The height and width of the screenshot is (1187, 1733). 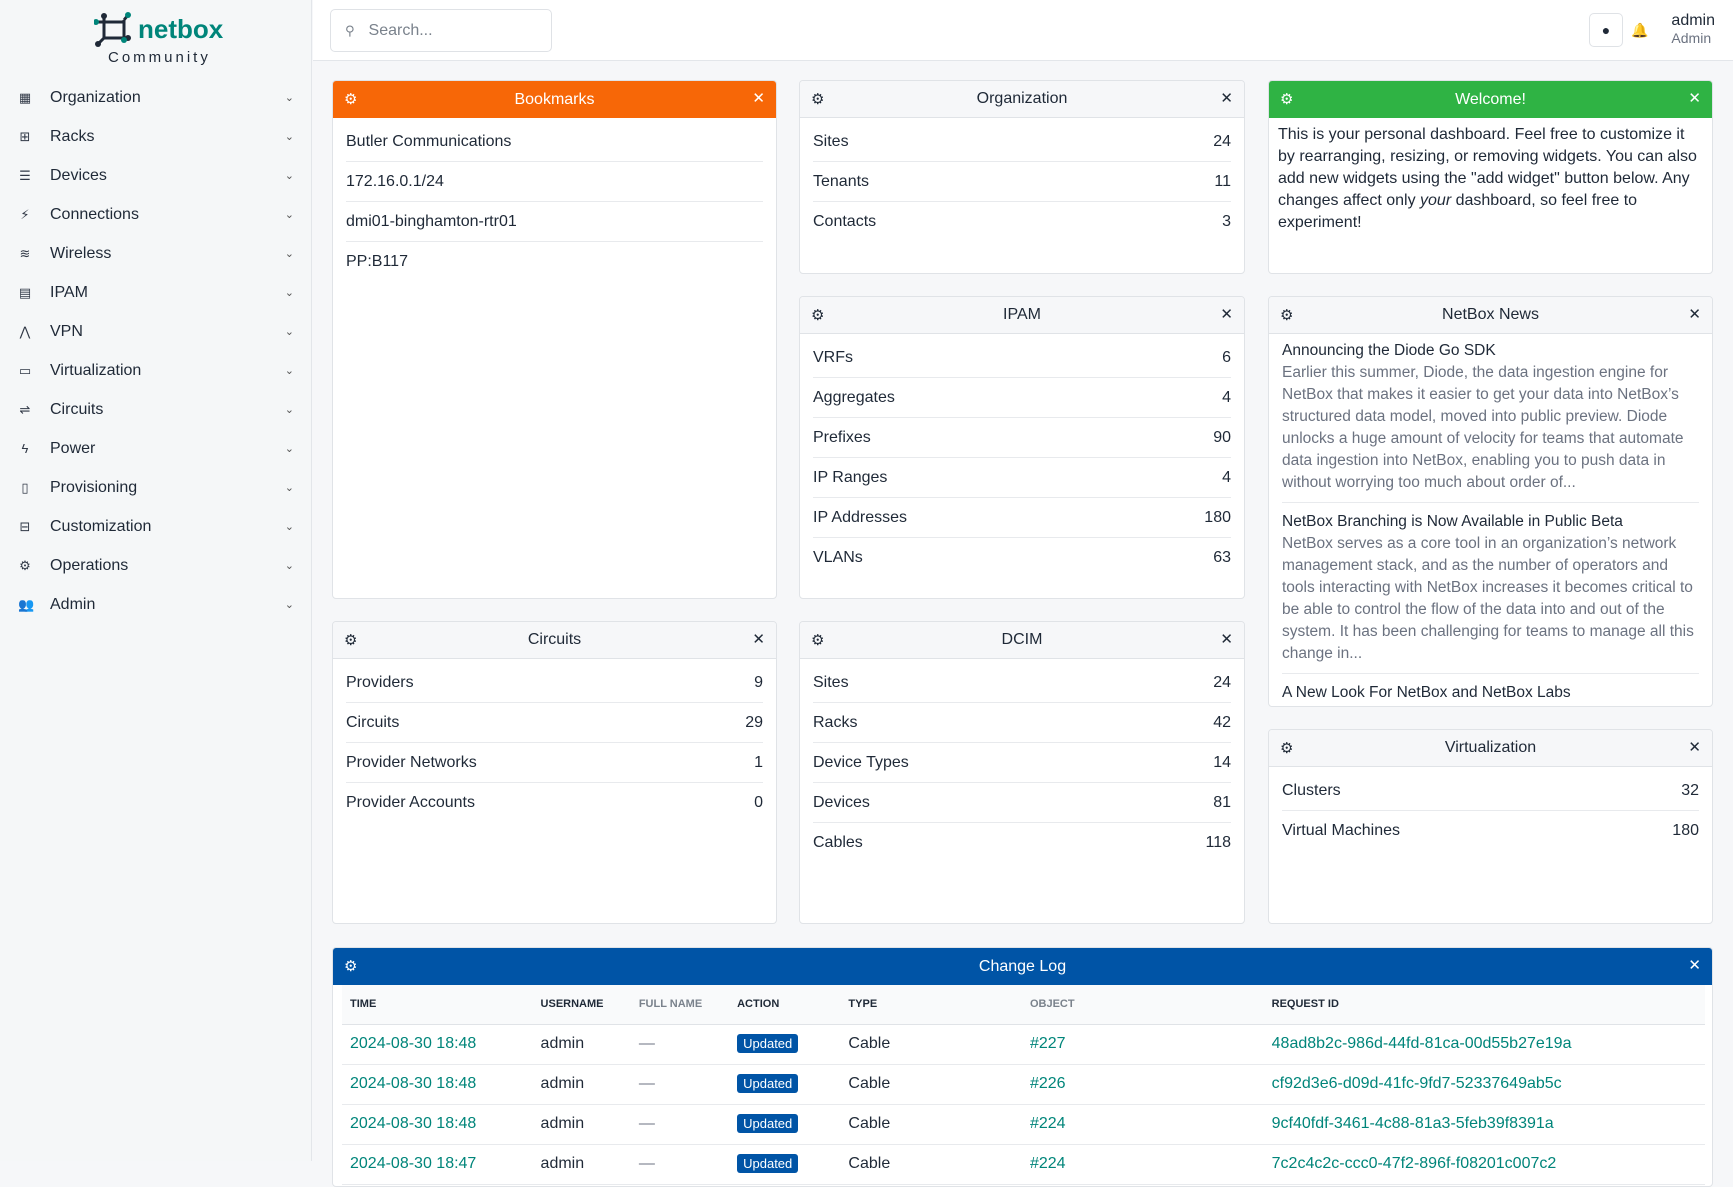 I want to click on stat-label: Tenants, so click(x=841, y=181).